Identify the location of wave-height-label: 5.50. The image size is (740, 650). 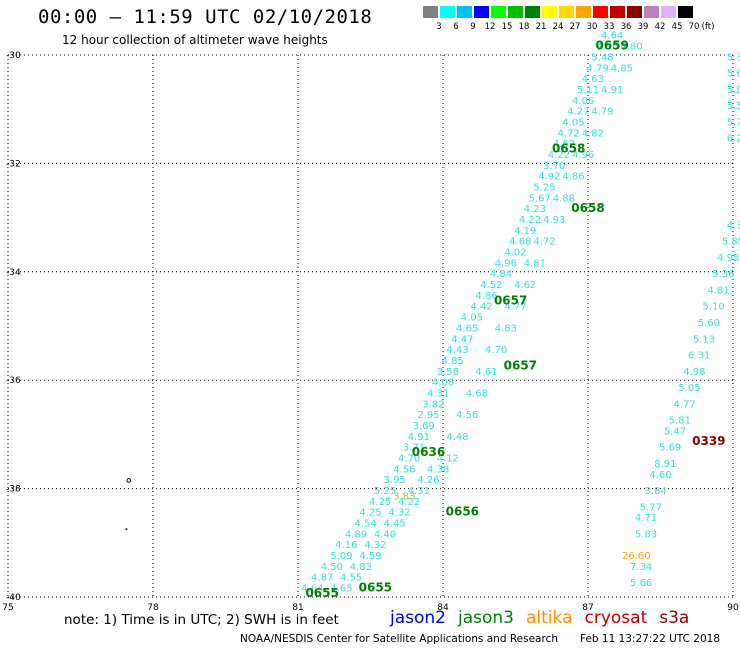
(733, 106).